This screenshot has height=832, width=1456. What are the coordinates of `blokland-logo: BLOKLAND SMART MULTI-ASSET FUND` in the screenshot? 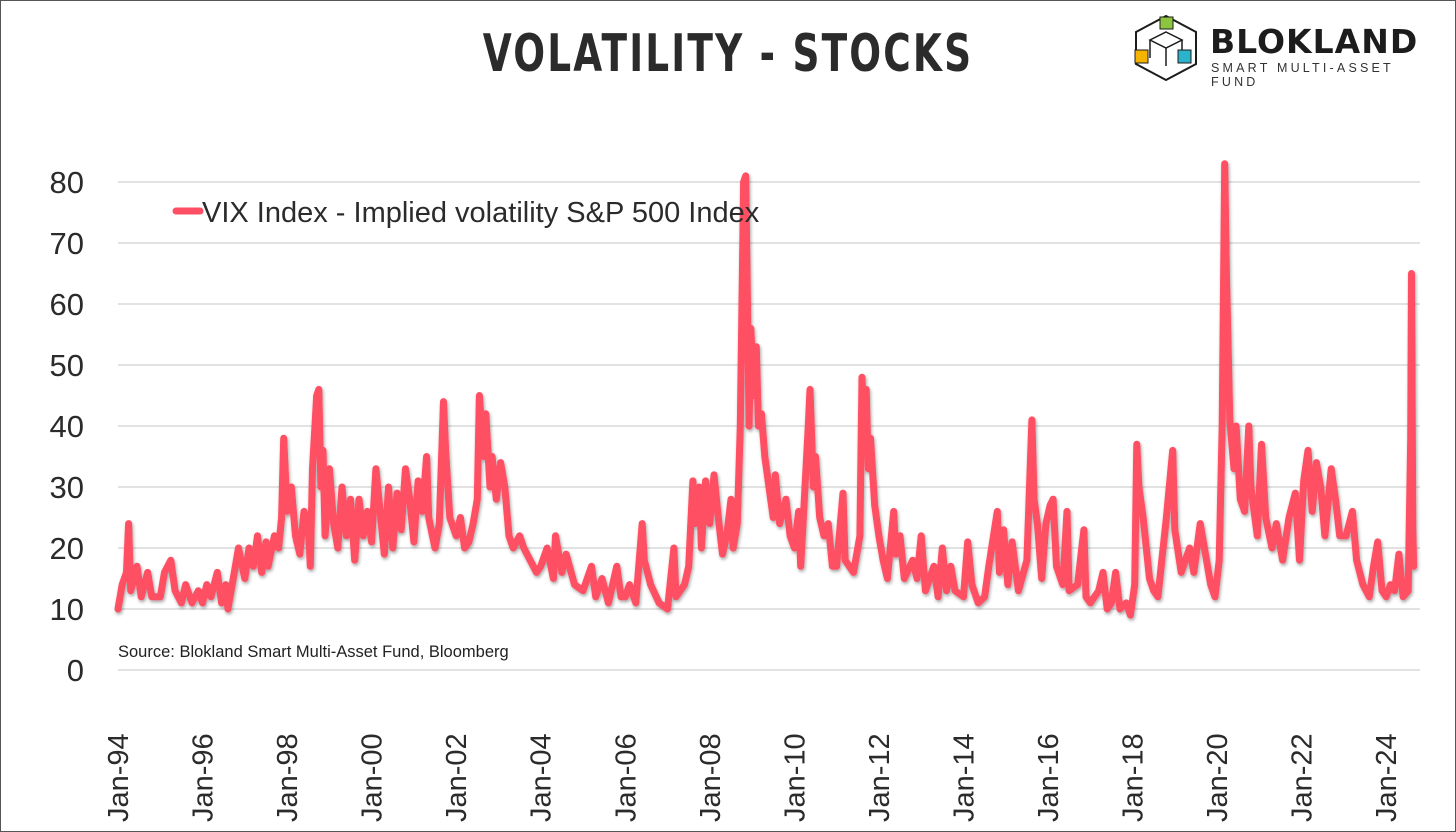 It's located at (1285, 50).